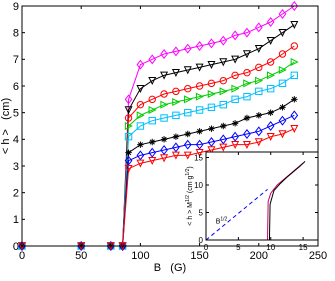 The width and height of the screenshot is (335, 281). What do you see at coordinates (189, 195) in the screenshot?
I see `ylabel: < h > M1/2 (cm g1/2)` at bounding box center [189, 195].